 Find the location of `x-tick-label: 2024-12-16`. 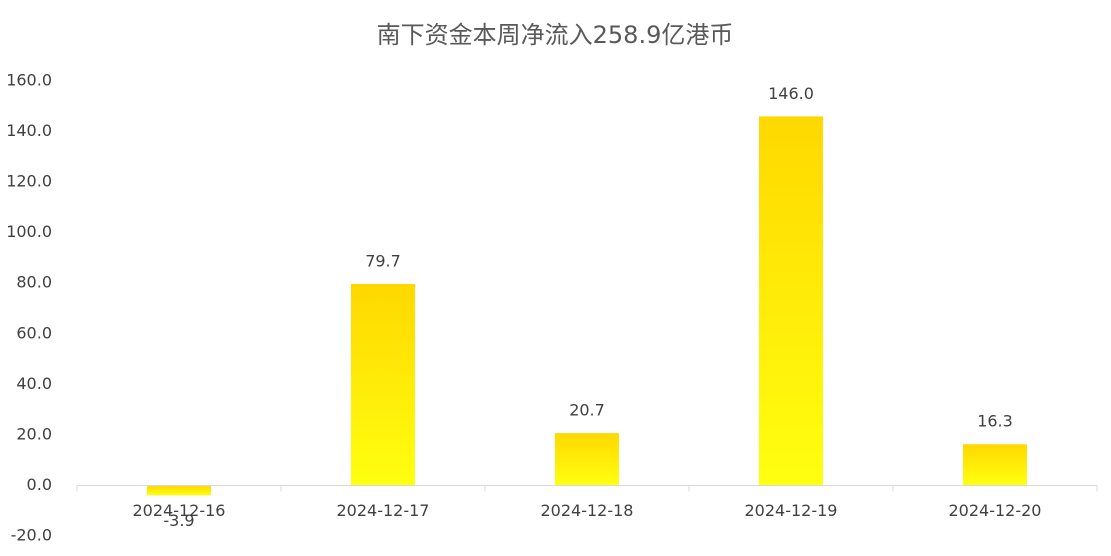

x-tick-label: 2024-12-16 is located at coordinates (179, 510).